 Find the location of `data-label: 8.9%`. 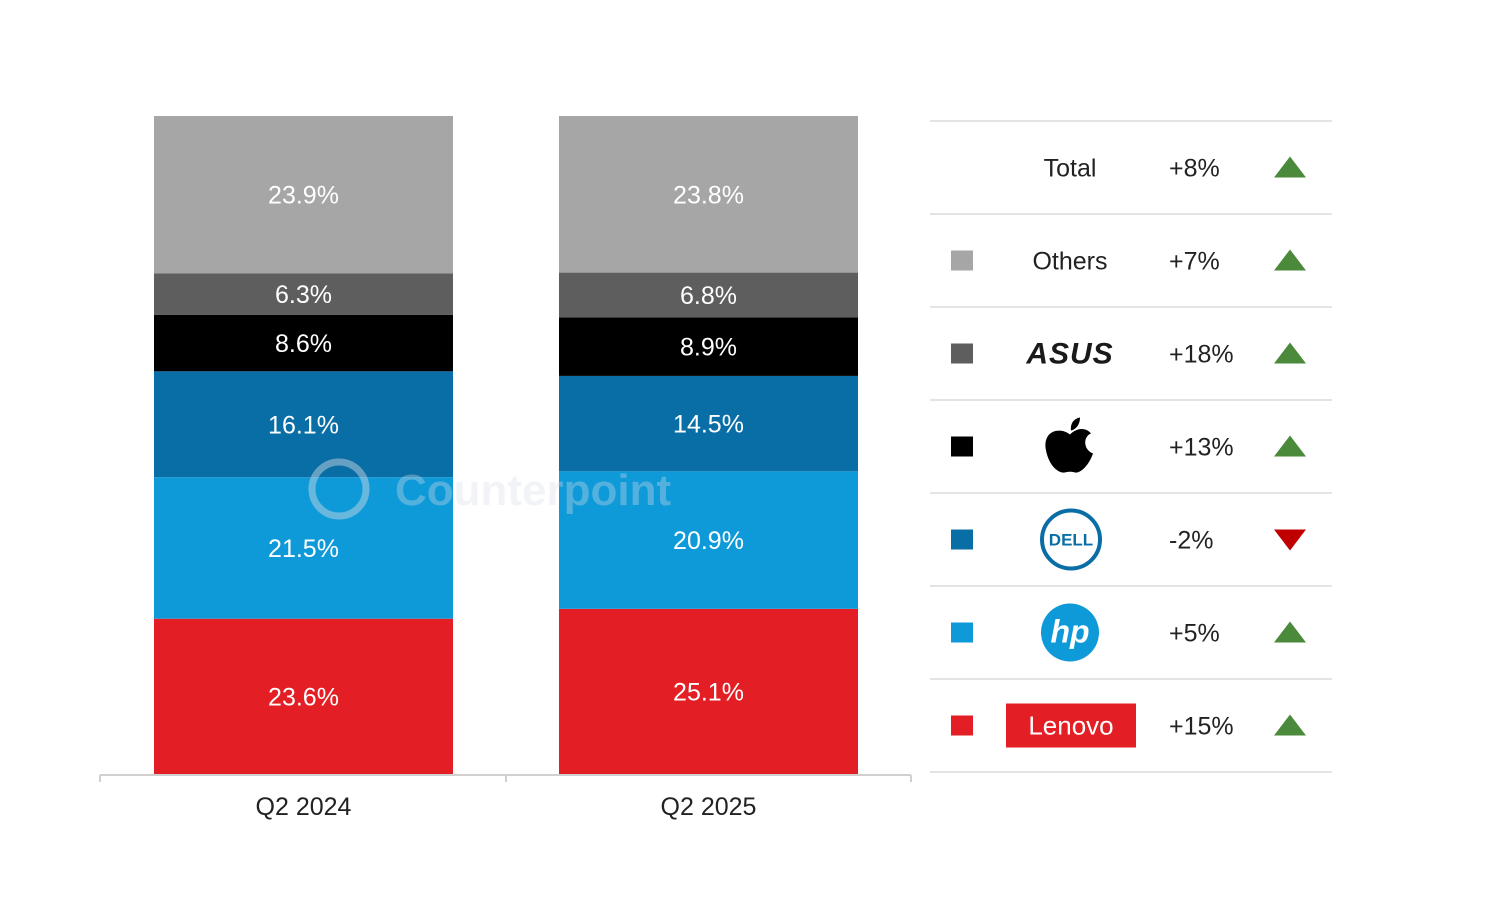

data-label: 8.9% is located at coordinates (708, 348).